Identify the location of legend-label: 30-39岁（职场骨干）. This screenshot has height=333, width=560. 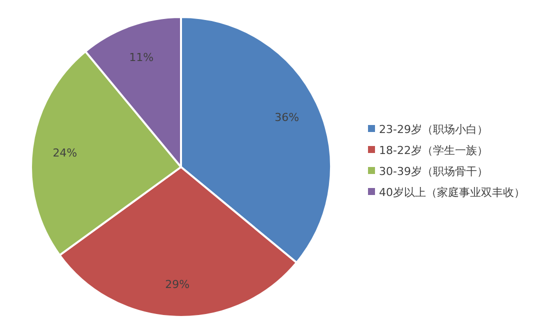
(433, 171).